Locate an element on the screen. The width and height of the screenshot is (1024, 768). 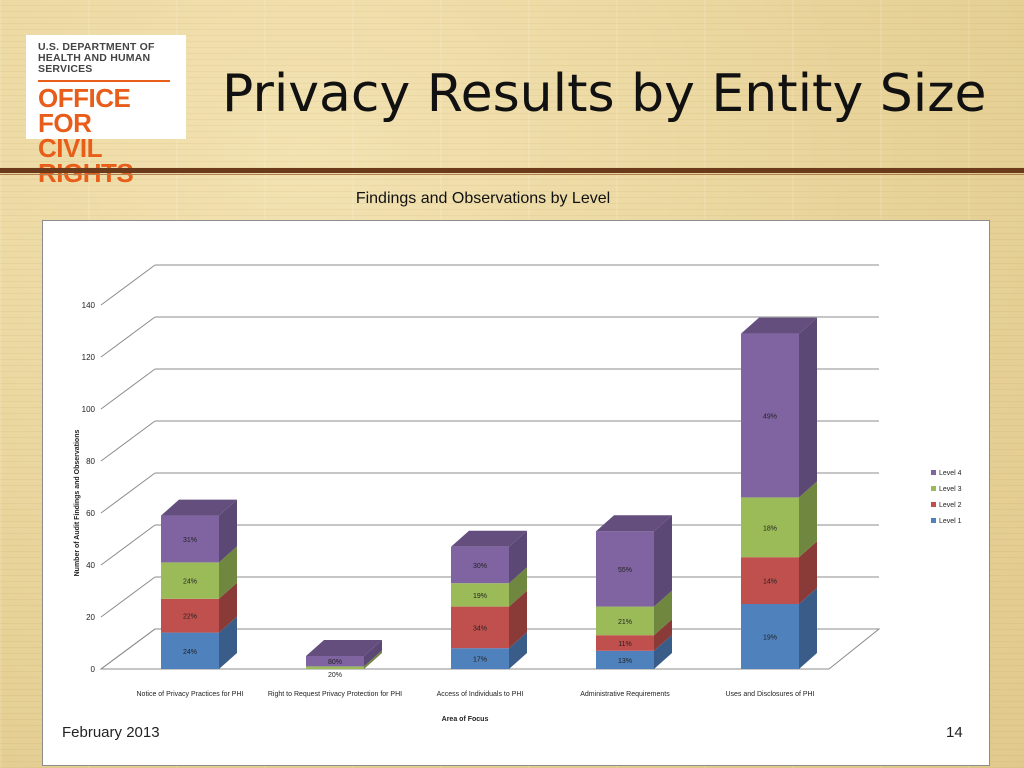
data-label: 80% is located at coordinates (335, 662).